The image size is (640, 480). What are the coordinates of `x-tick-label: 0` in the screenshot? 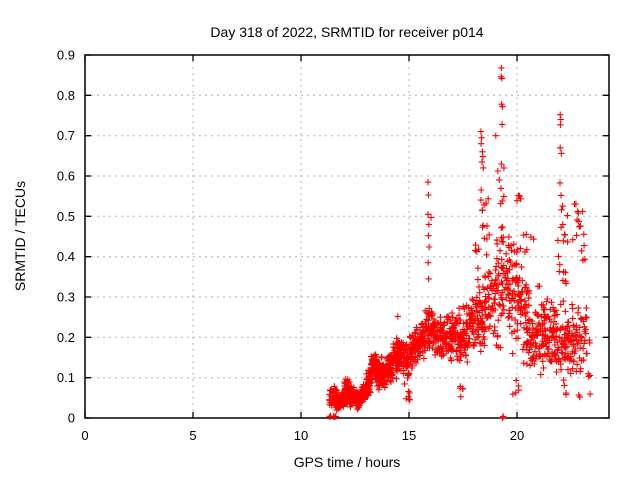 It's located at (84, 435).